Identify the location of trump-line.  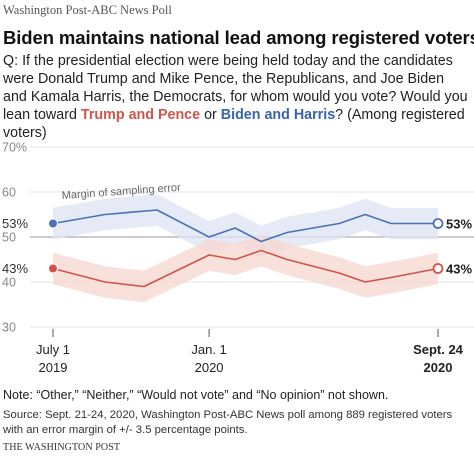
(245, 268).